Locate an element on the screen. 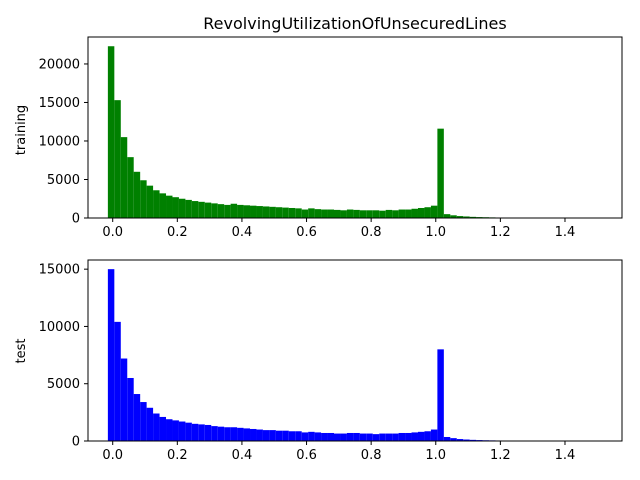 The height and width of the screenshot is (480, 640). training-y-axis-label: training is located at coordinates (21, 130).